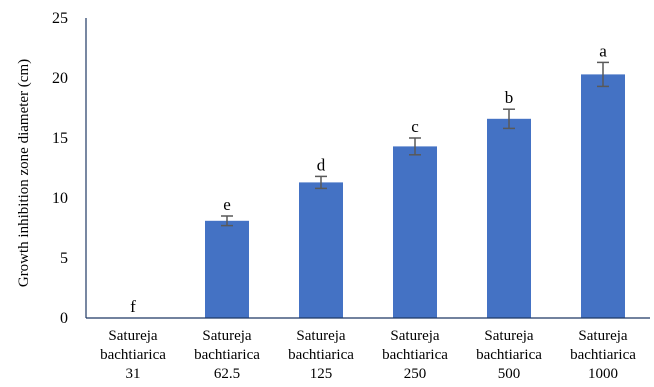  I want to click on y-tick-label: 0, so click(64, 318).